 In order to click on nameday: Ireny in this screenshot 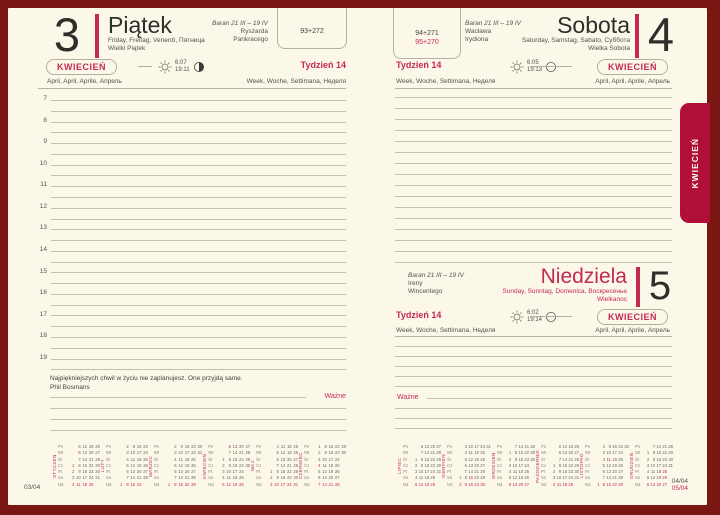, I will do `click(415, 283)`.